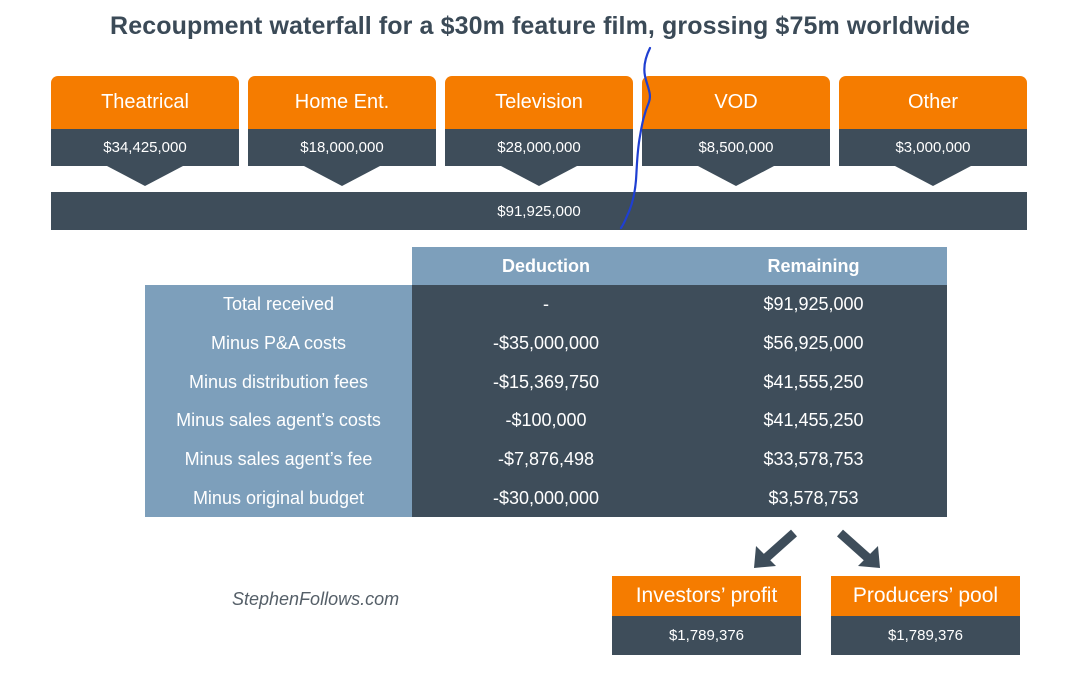 The height and width of the screenshot is (679, 1080). What do you see at coordinates (278, 343) in the screenshot?
I see `row-label: Minus P&A costs` at bounding box center [278, 343].